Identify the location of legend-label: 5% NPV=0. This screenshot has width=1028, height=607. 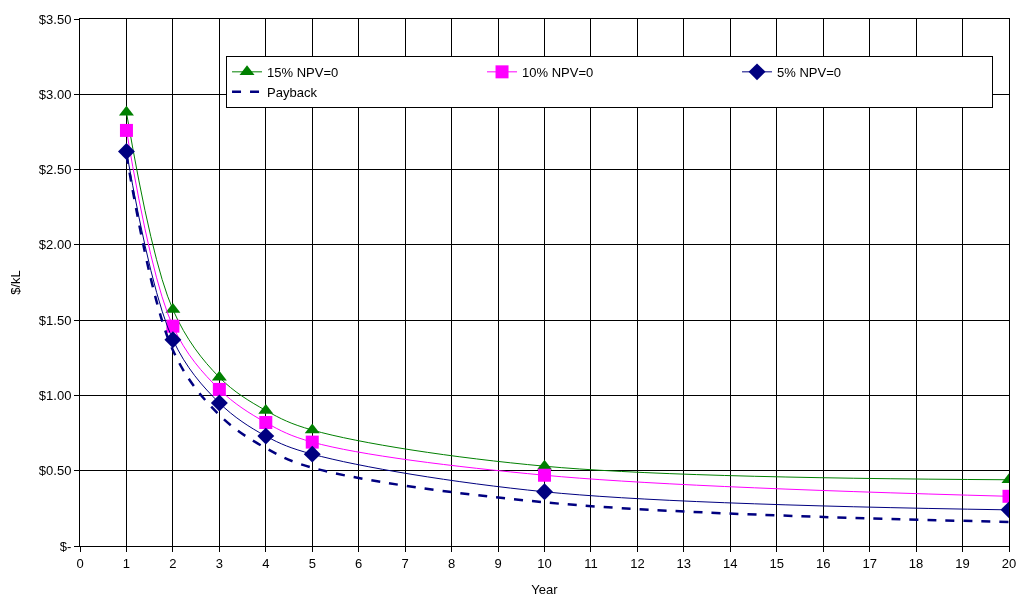
(809, 72).